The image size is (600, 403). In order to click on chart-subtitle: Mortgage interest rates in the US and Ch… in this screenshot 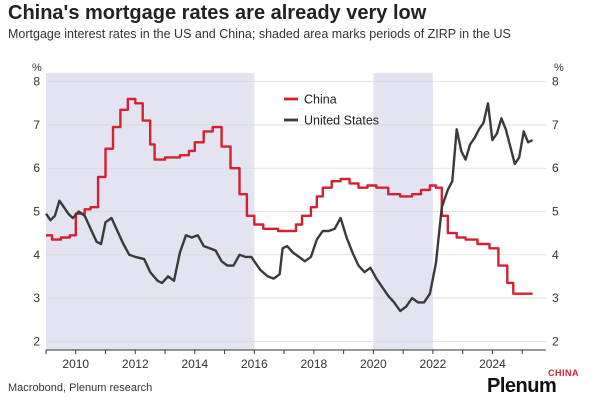, I will do `click(259, 34)`.